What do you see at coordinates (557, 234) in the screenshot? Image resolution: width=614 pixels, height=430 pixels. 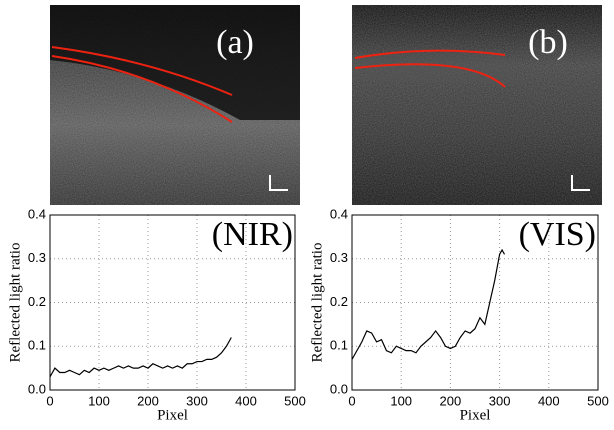 I see `annotation: (VIS)` at bounding box center [557, 234].